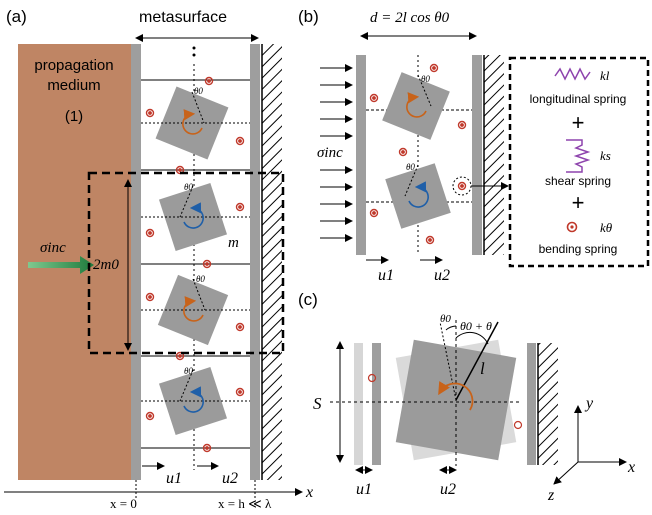 Image resolution: width=652 pixels, height=515 pixels. What do you see at coordinates (416, 106) in the screenshot?
I see `block-b1: θ0` at bounding box center [416, 106].